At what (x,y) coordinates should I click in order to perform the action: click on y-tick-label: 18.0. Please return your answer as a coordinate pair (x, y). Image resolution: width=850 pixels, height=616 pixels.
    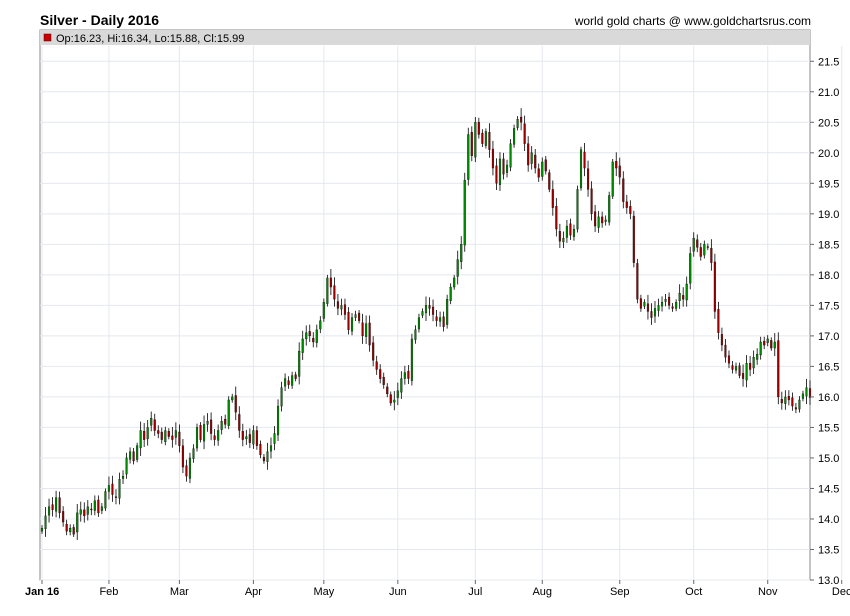
    Looking at the image, I should click on (828, 276).